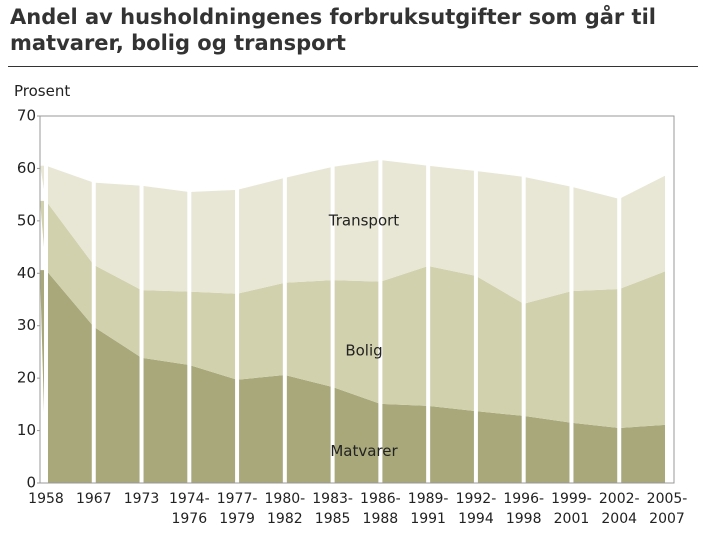  I want to click on x-tick-label: 1992- 1994, so click(476, 509).